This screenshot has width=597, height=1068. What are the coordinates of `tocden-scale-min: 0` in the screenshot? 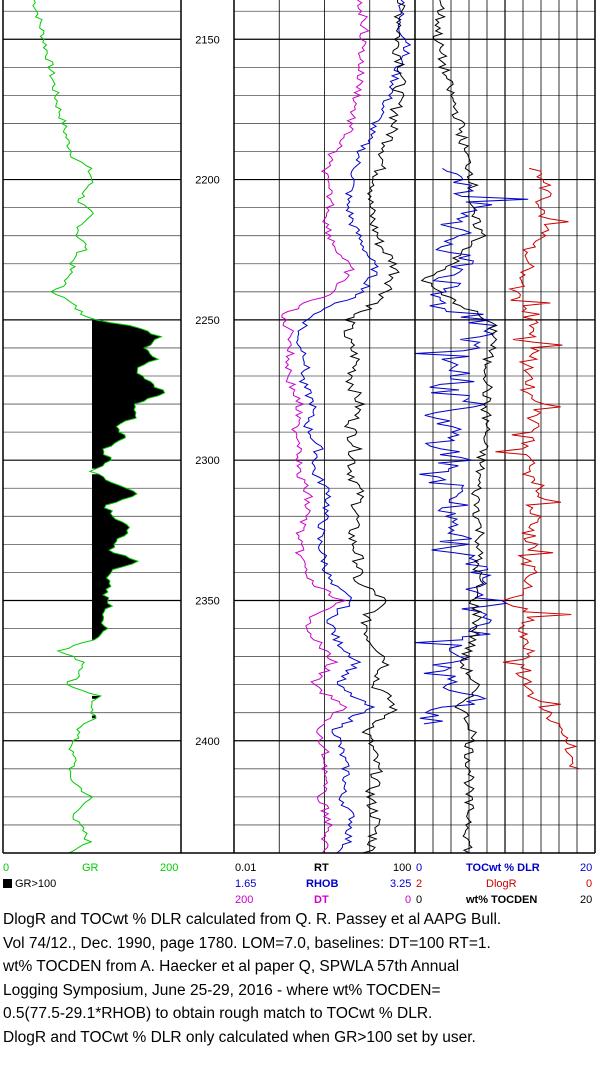 It's located at (419, 900).